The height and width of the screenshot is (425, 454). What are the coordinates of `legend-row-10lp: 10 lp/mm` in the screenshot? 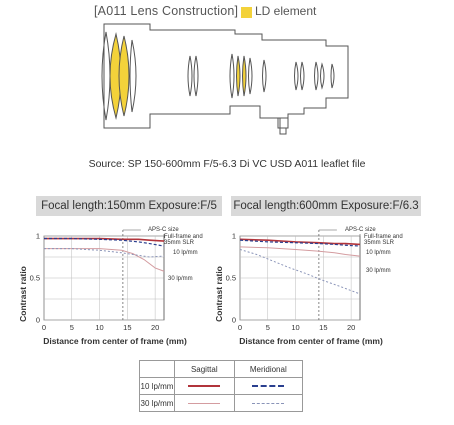 It's located at (157, 386).